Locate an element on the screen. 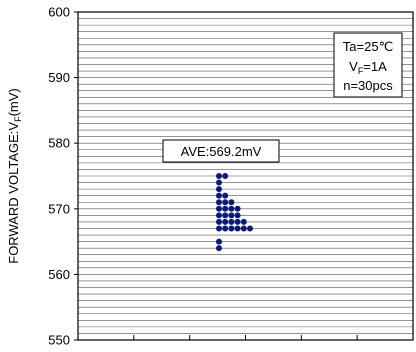  y-tick-label: 590 is located at coordinates (59, 77).